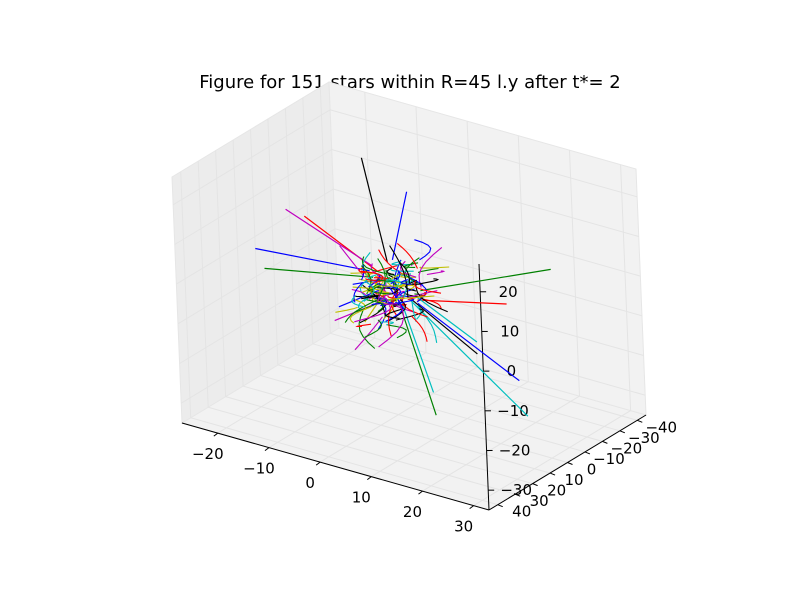 The width and height of the screenshot is (800, 600). What do you see at coordinates (509, 331) in the screenshot?
I see `z-tick-label: 10` at bounding box center [509, 331].